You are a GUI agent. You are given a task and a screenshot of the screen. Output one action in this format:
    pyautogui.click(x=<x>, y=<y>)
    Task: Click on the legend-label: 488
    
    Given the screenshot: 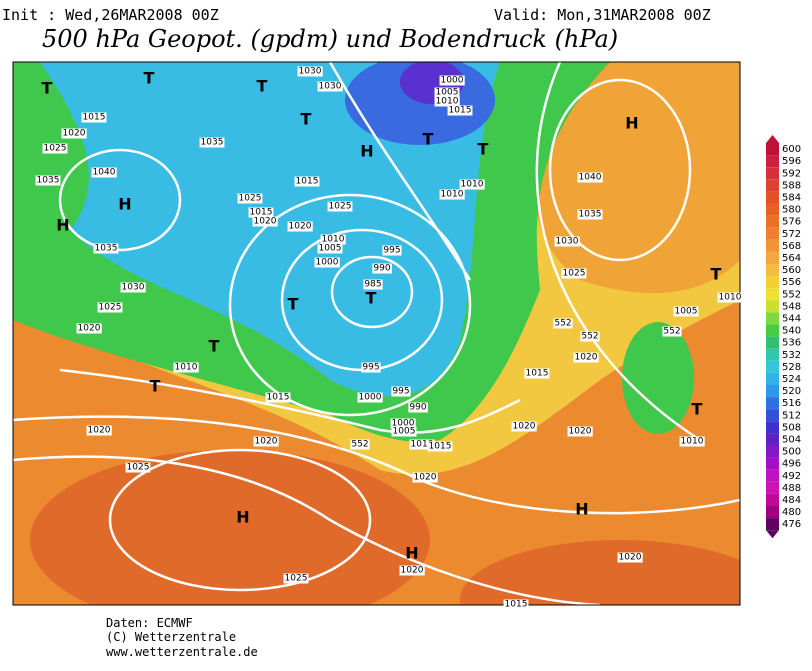 What is the action you would take?
    pyautogui.click(x=791, y=488)
    